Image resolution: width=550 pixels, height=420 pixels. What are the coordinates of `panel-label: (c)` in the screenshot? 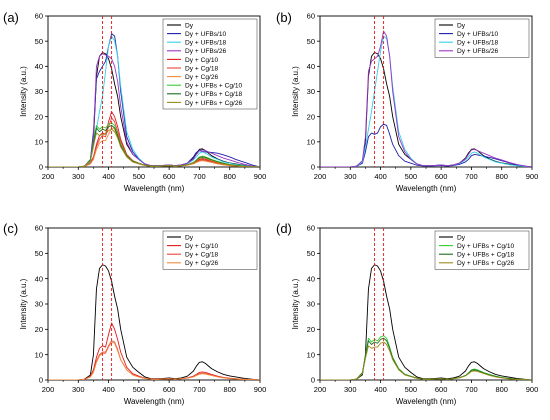 It's located at (10, 228).